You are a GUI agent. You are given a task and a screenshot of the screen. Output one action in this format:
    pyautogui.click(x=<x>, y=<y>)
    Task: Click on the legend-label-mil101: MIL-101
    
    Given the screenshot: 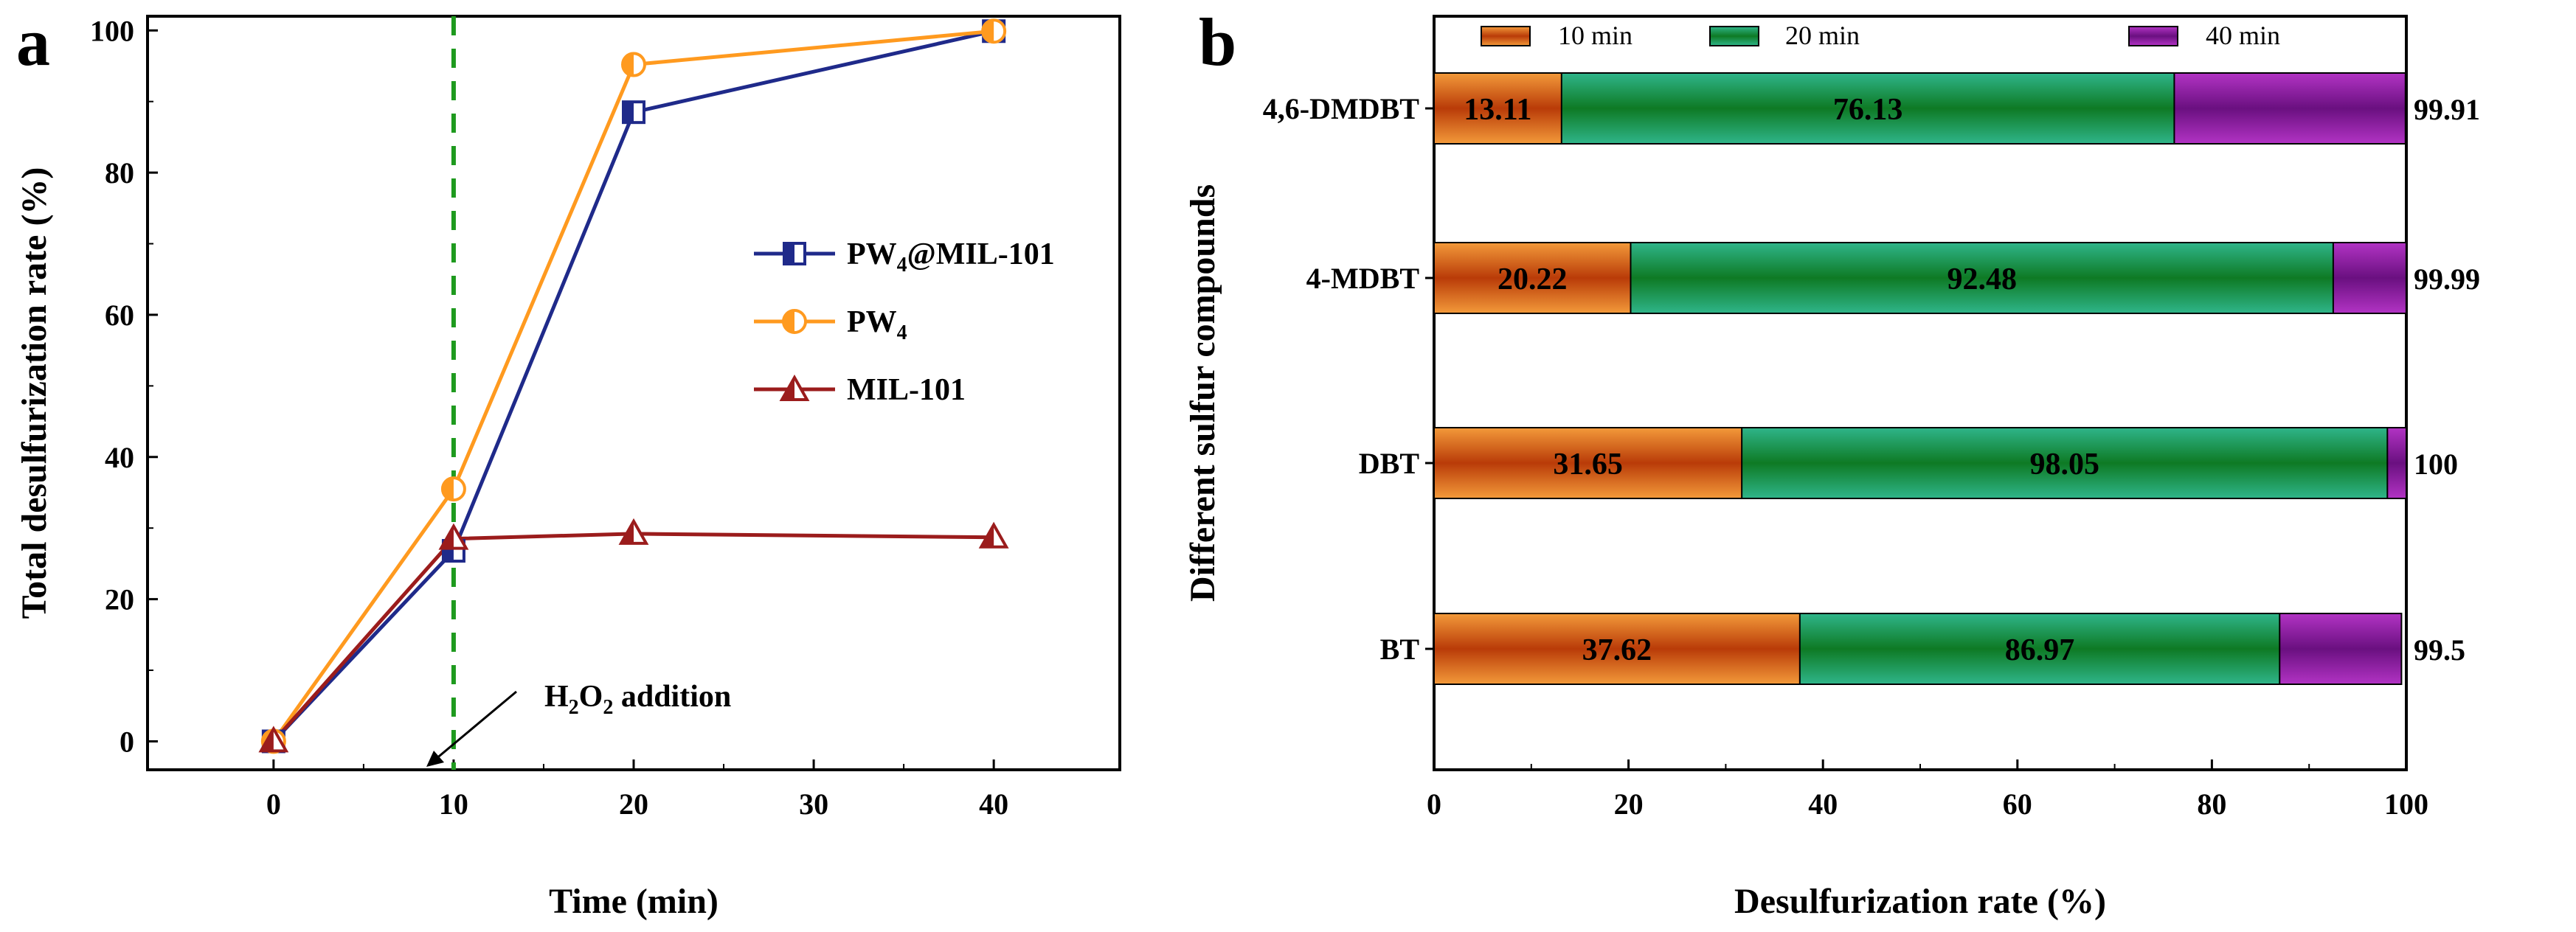 What is the action you would take?
    pyautogui.click(x=907, y=390)
    